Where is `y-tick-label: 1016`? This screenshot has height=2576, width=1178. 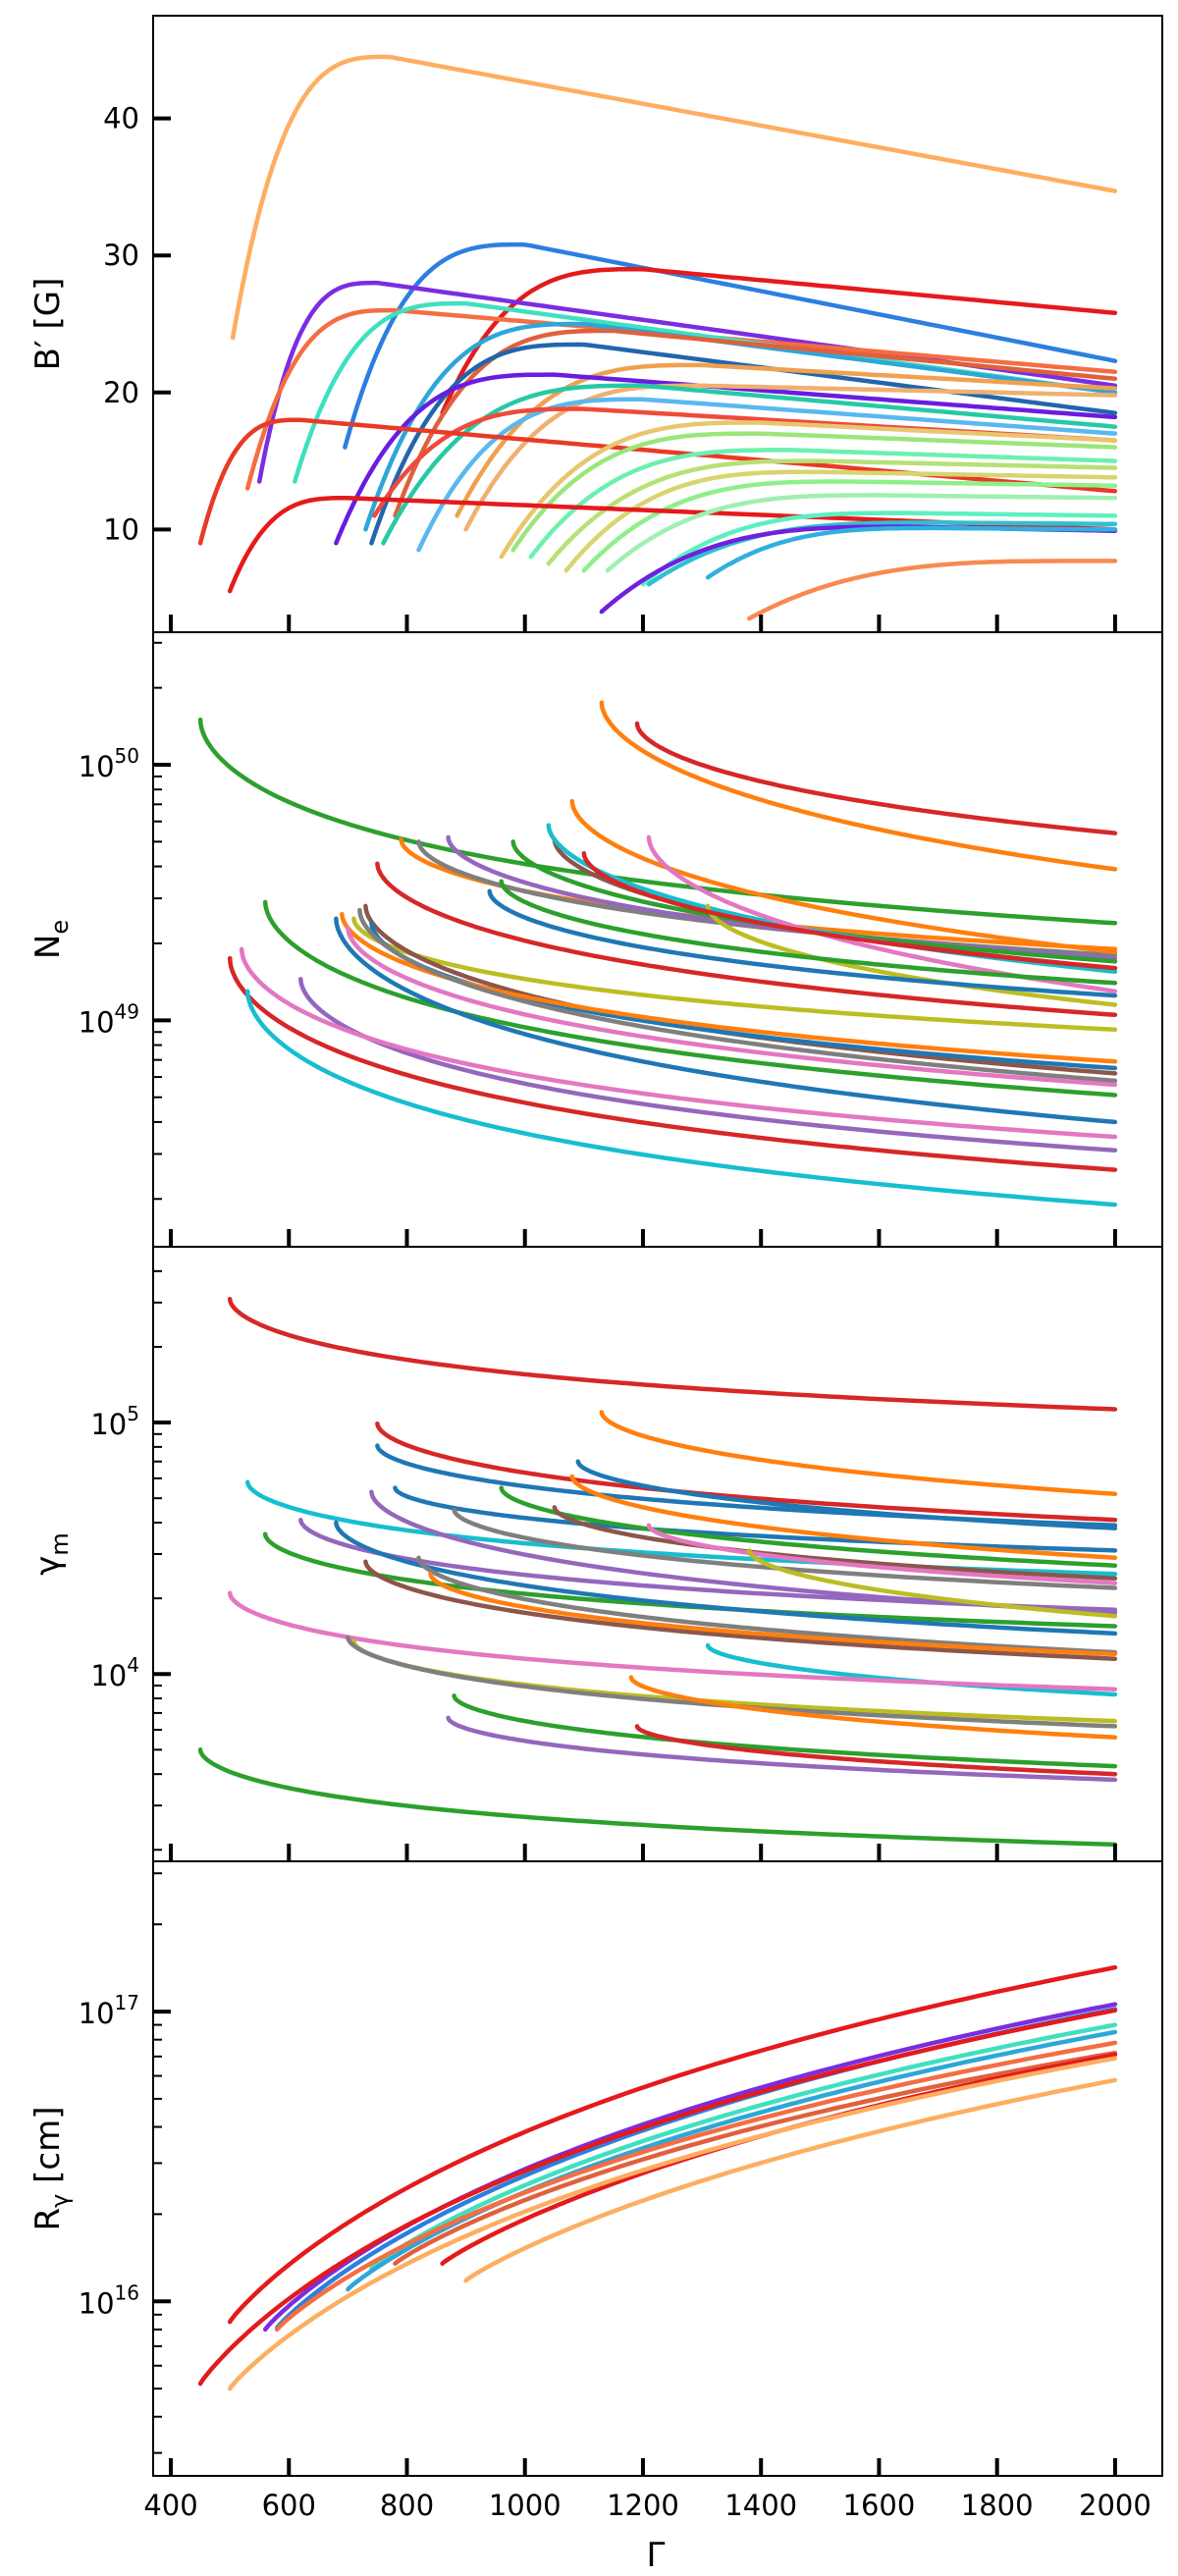
y-tick-label: 1016 is located at coordinates (109, 2300).